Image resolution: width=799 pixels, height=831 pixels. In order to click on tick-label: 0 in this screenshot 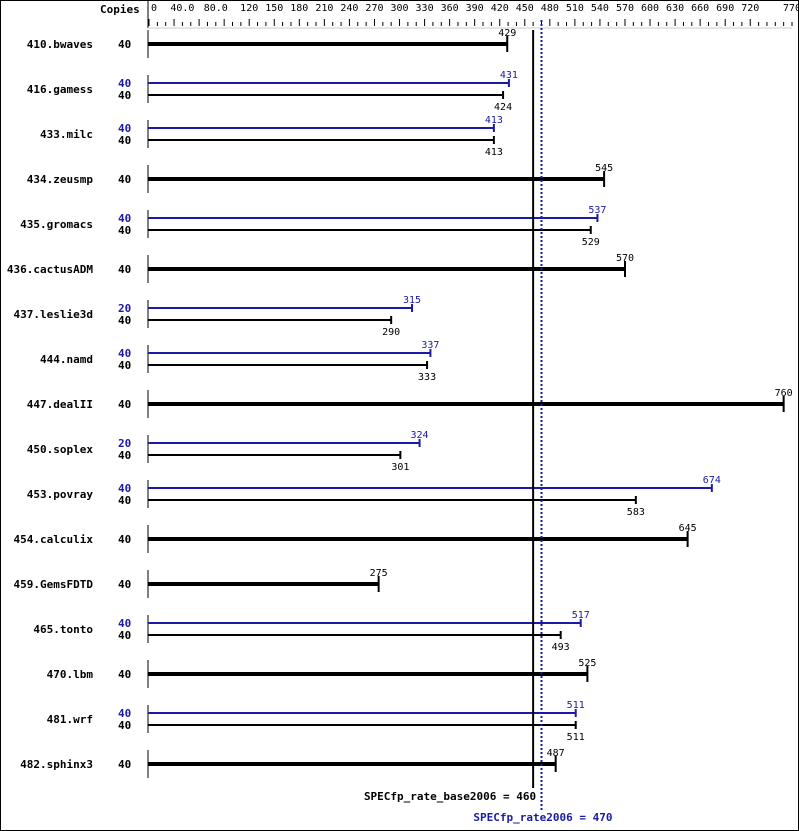, I will do `click(154, 8)`.